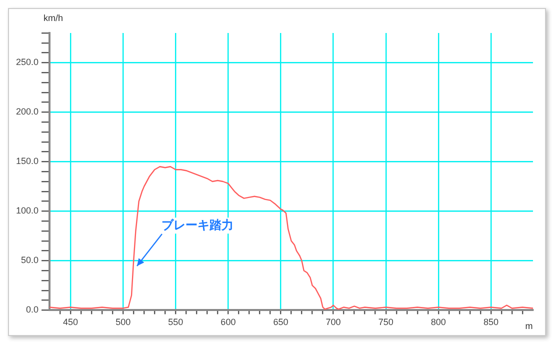 The height and width of the screenshot is (350, 560). I want to click on annotation: ブレーキ踏力, so click(198, 225).